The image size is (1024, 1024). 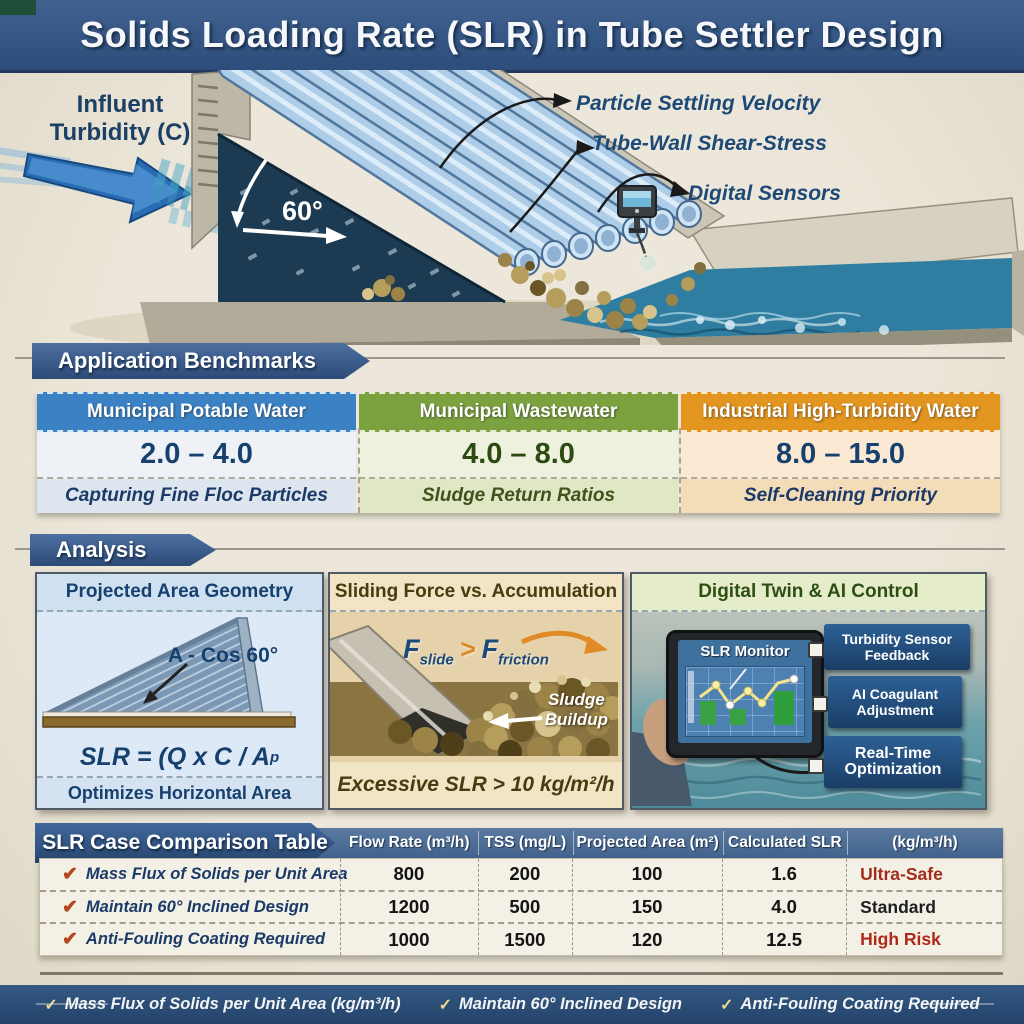 What do you see at coordinates (898, 906) in the screenshot?
I see `status-badge: Standard` at bounding box center [898, 906].